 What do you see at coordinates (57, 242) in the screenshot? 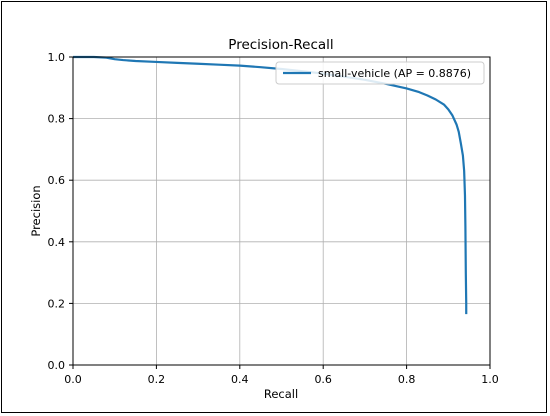
I see `y-tick-label: 0.4` at bounding box center [57, 242].